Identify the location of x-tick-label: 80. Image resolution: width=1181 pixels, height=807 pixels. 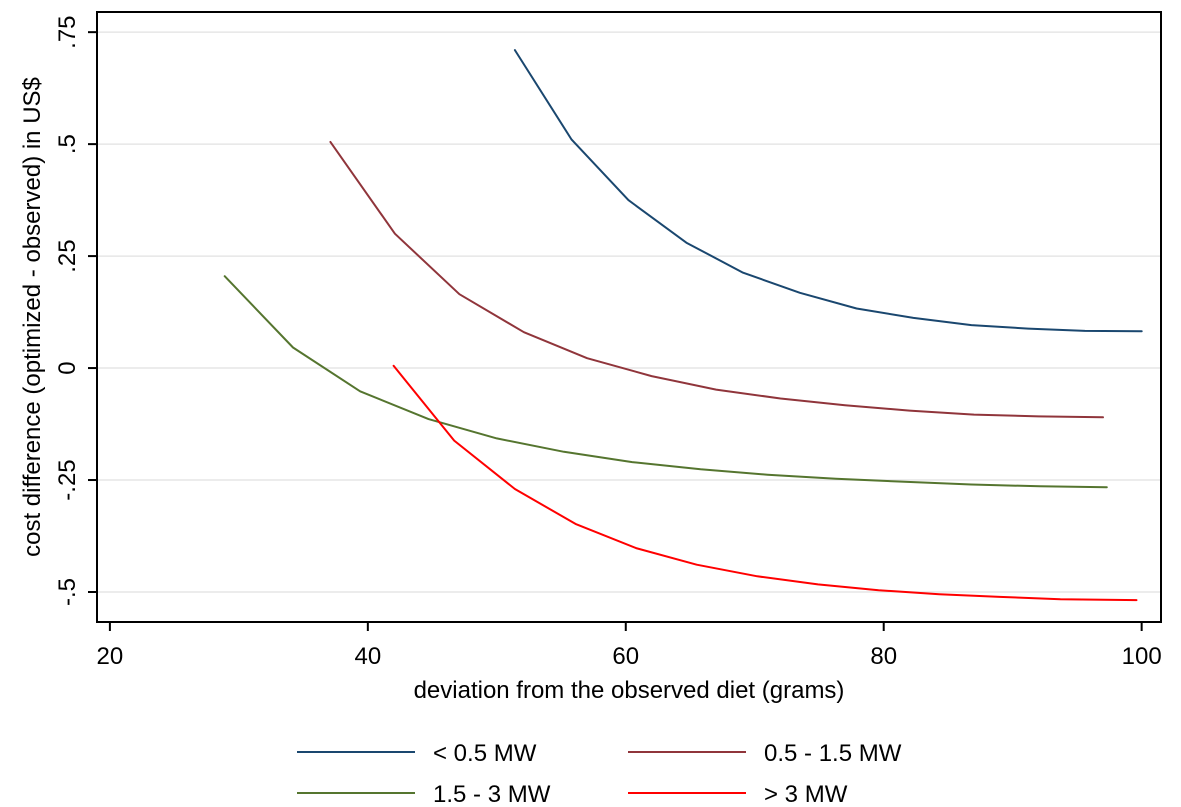
(883, 656).